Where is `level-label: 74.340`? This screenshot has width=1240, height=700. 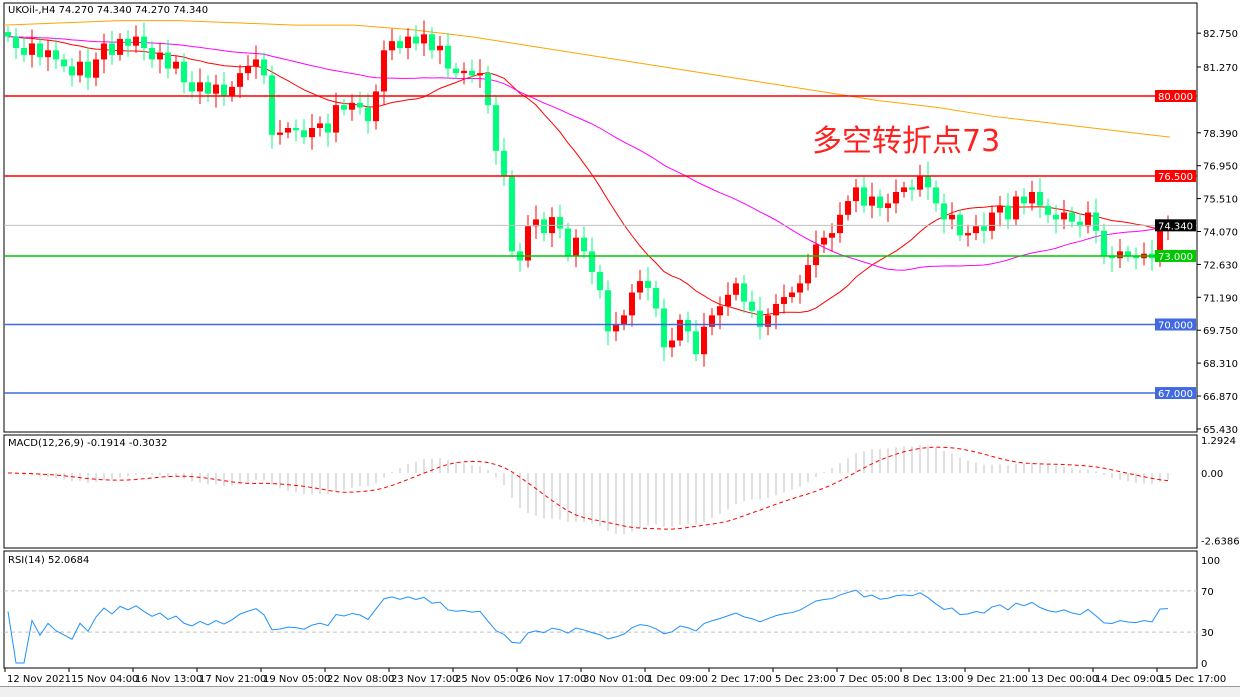
level-label: 74.340 is located at coordinates (1175, 226).